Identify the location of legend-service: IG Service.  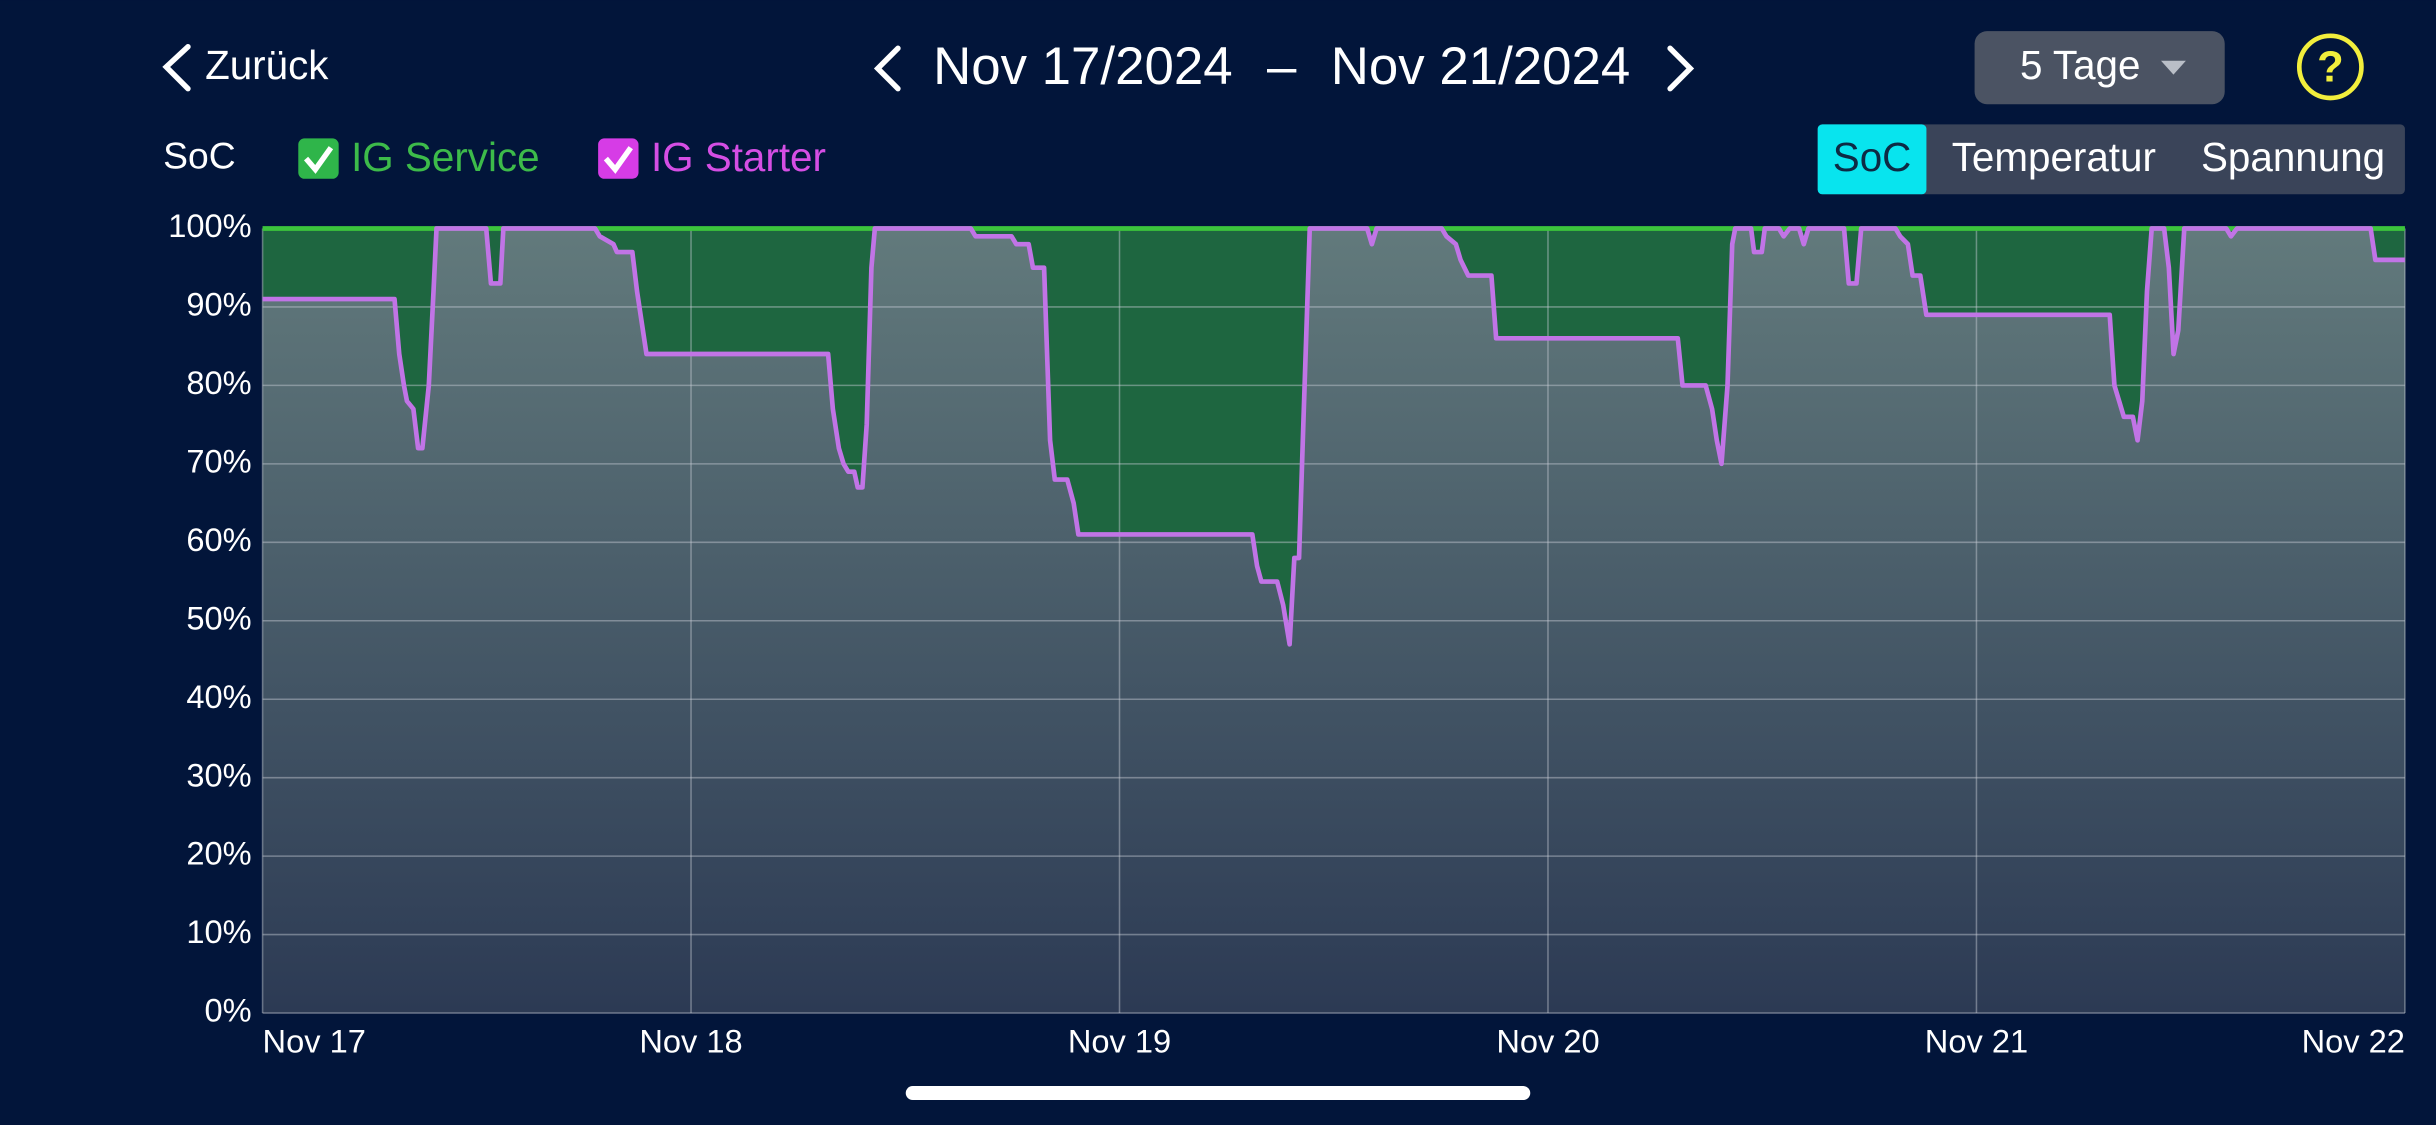
(419, 157).